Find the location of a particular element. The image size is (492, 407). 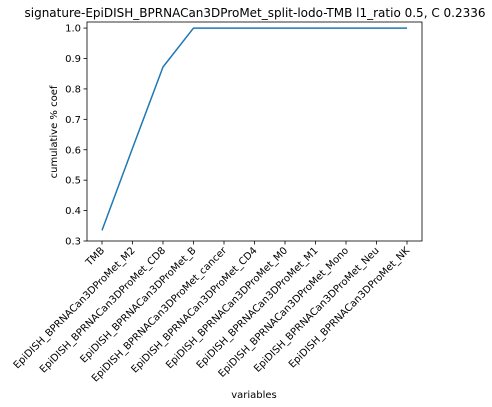

y-axis-label: cumulative % coef is located at coordinates (54, 131).